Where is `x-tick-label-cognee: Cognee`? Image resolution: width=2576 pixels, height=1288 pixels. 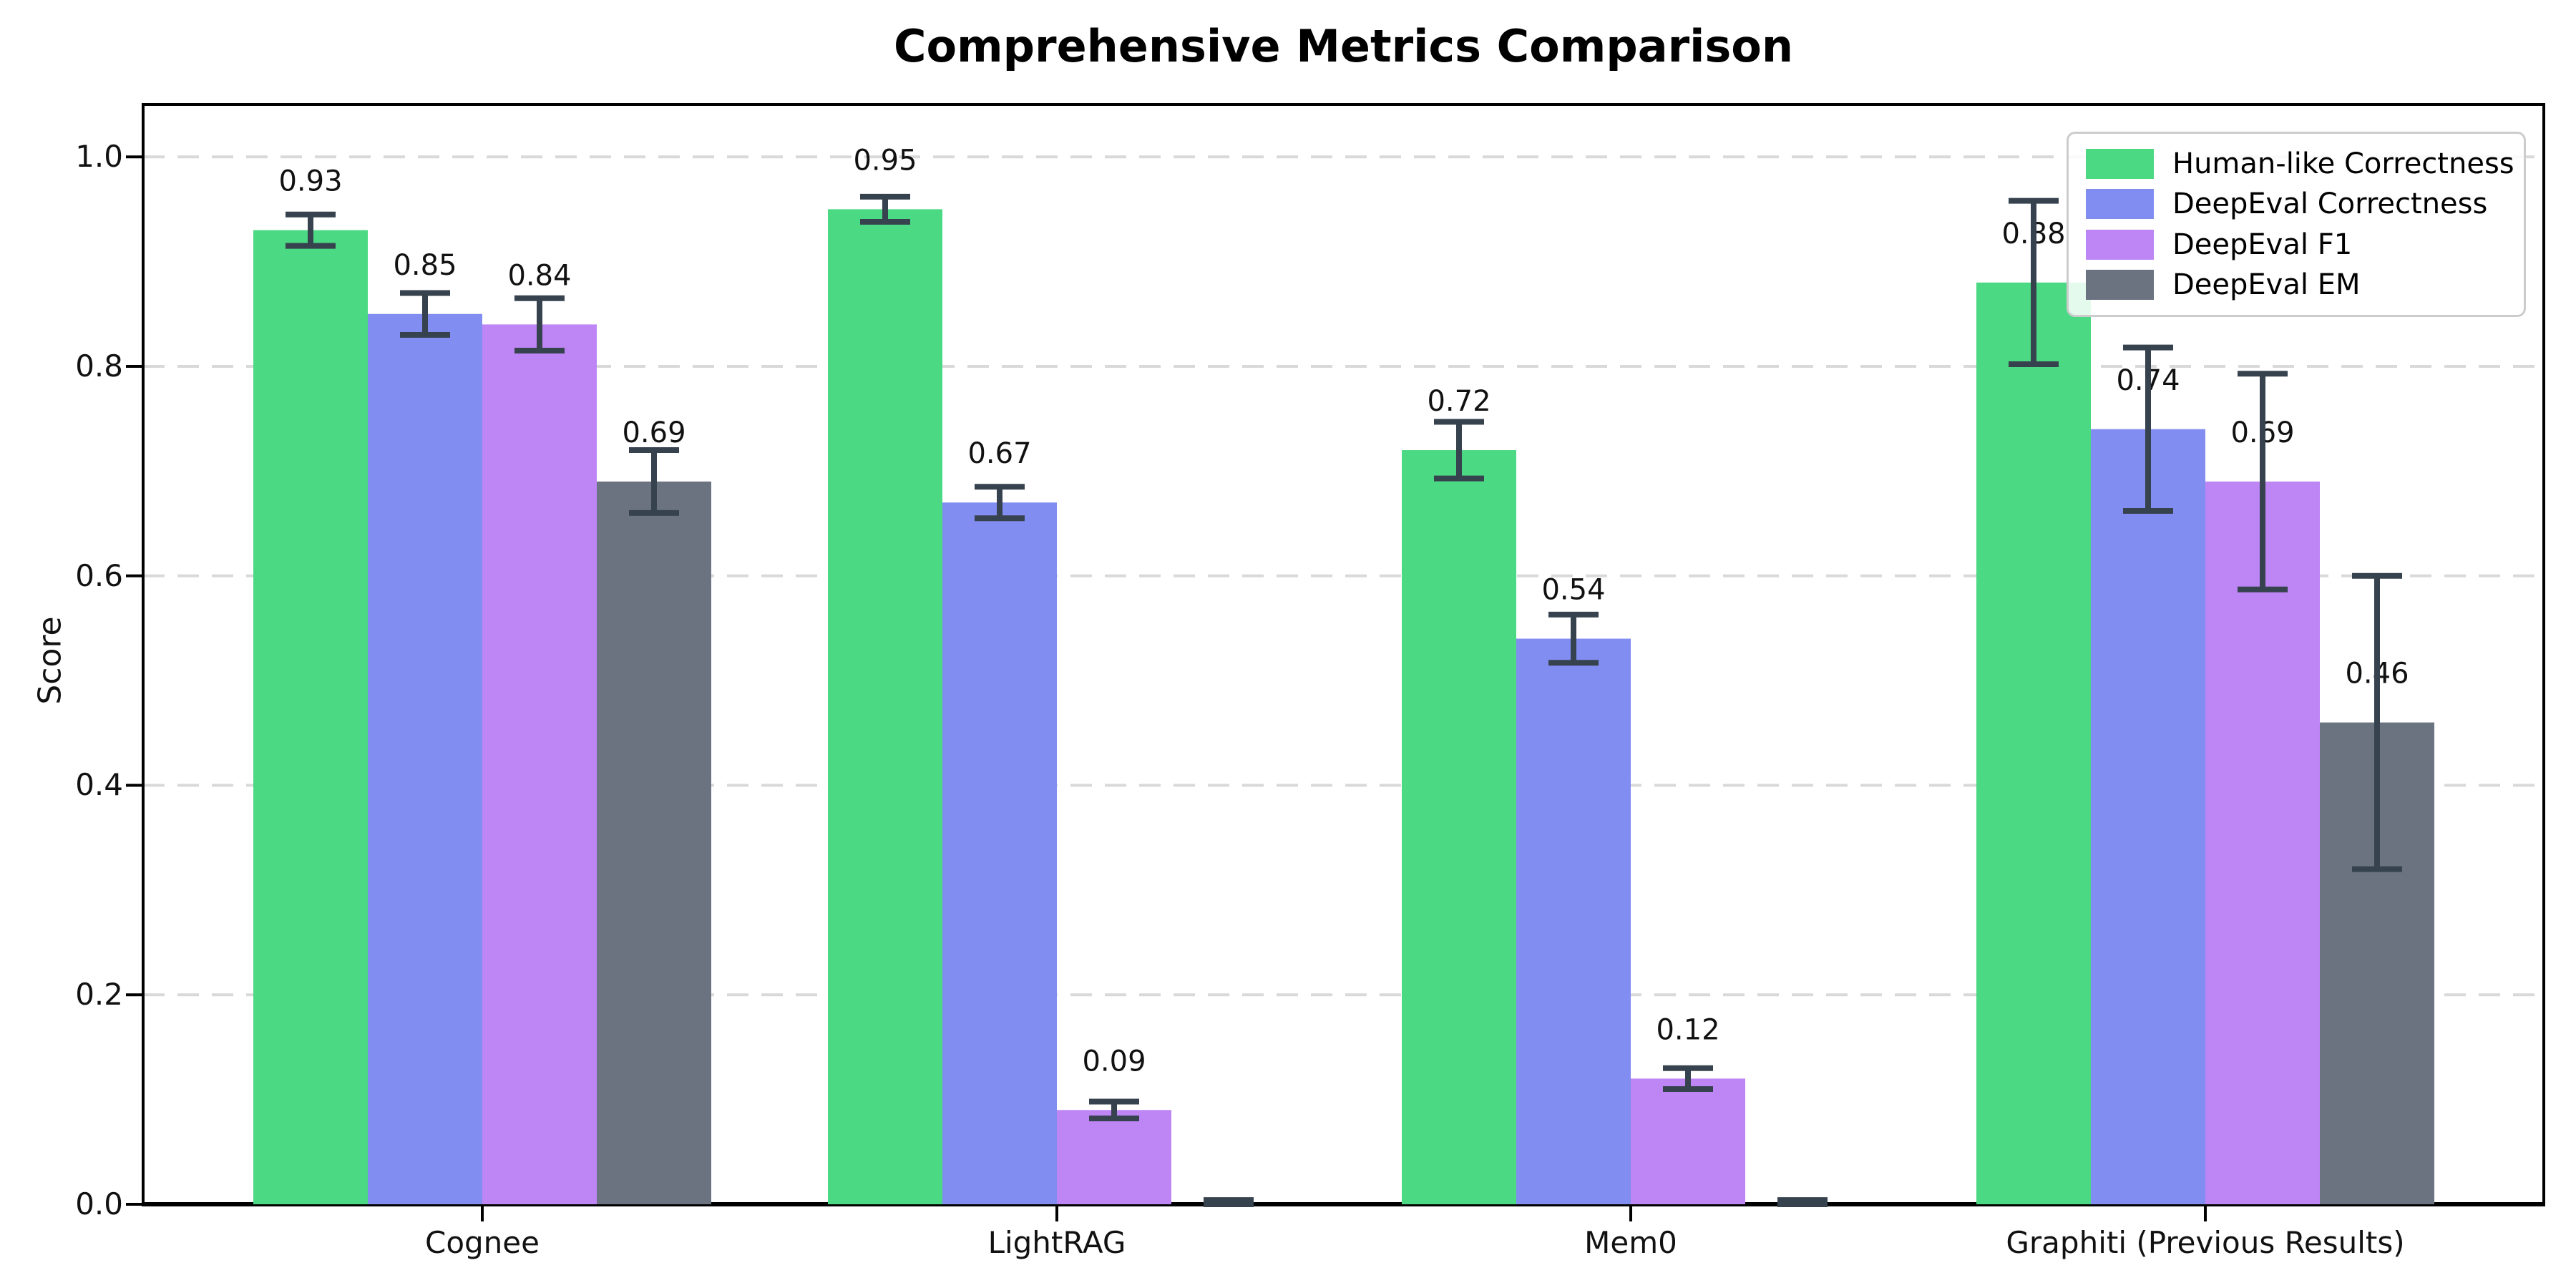
x-tick-label-cognee: Cognee is located at coordinates (482, 1242).